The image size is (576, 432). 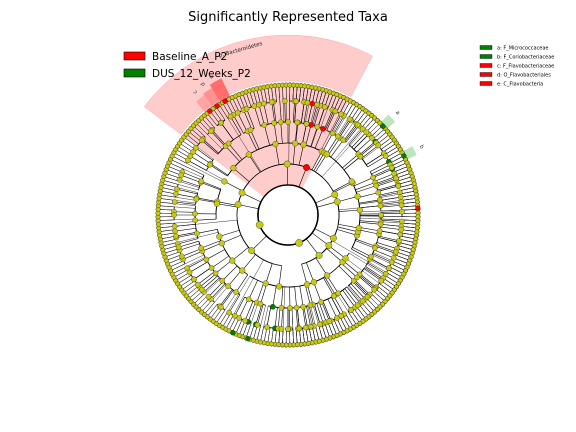 I want to click on clade-legend-label-e: e: C_Flavobacteria, so click(x=520, y=85).